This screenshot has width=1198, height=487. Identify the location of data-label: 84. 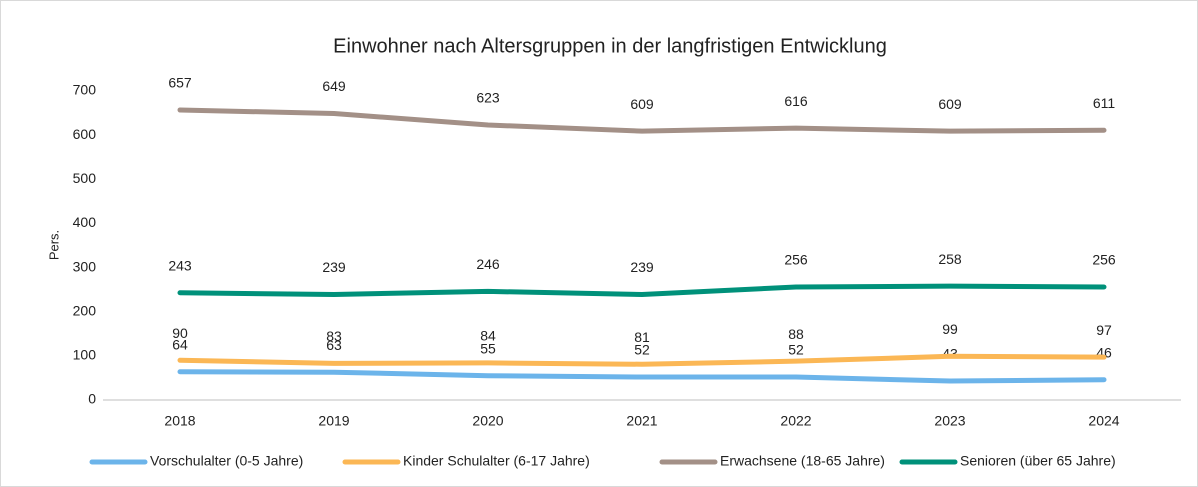
(488, 336).